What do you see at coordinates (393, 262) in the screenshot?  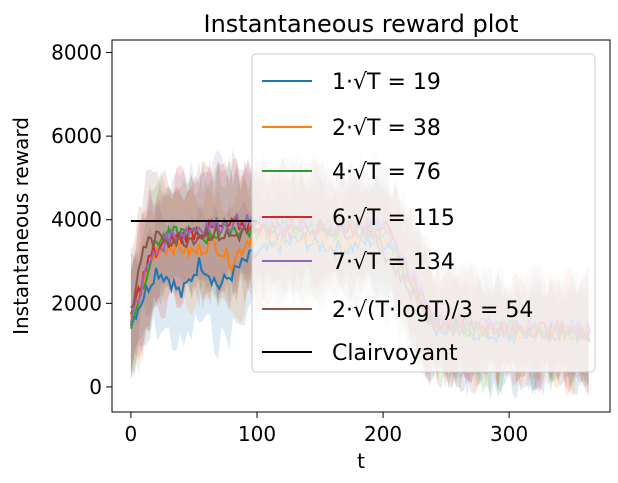 I see `legend-label-4: 7·√T = 134` at bounding box center [393, 262].